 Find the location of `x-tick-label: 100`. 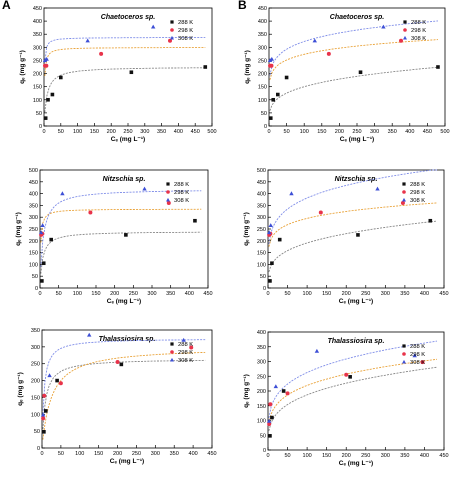

x-tick-label: 100 is located at coordinates (77, 132).